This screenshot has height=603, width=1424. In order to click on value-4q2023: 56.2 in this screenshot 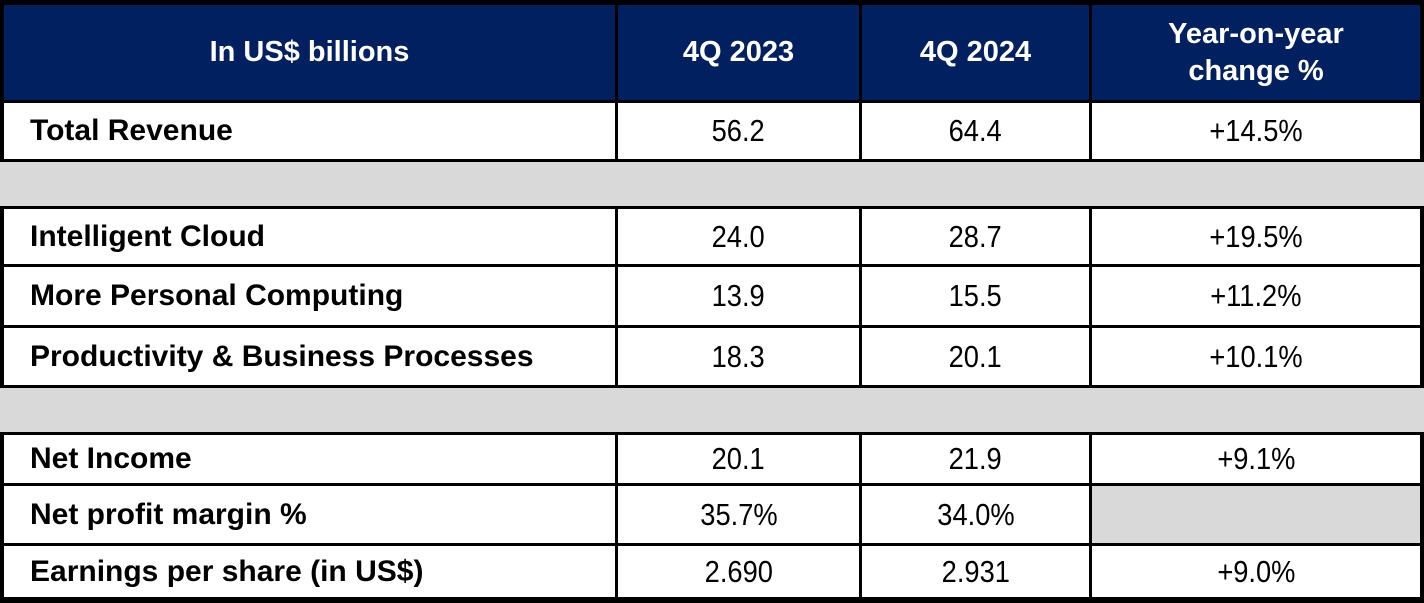, I will do `click(737, 131)`.